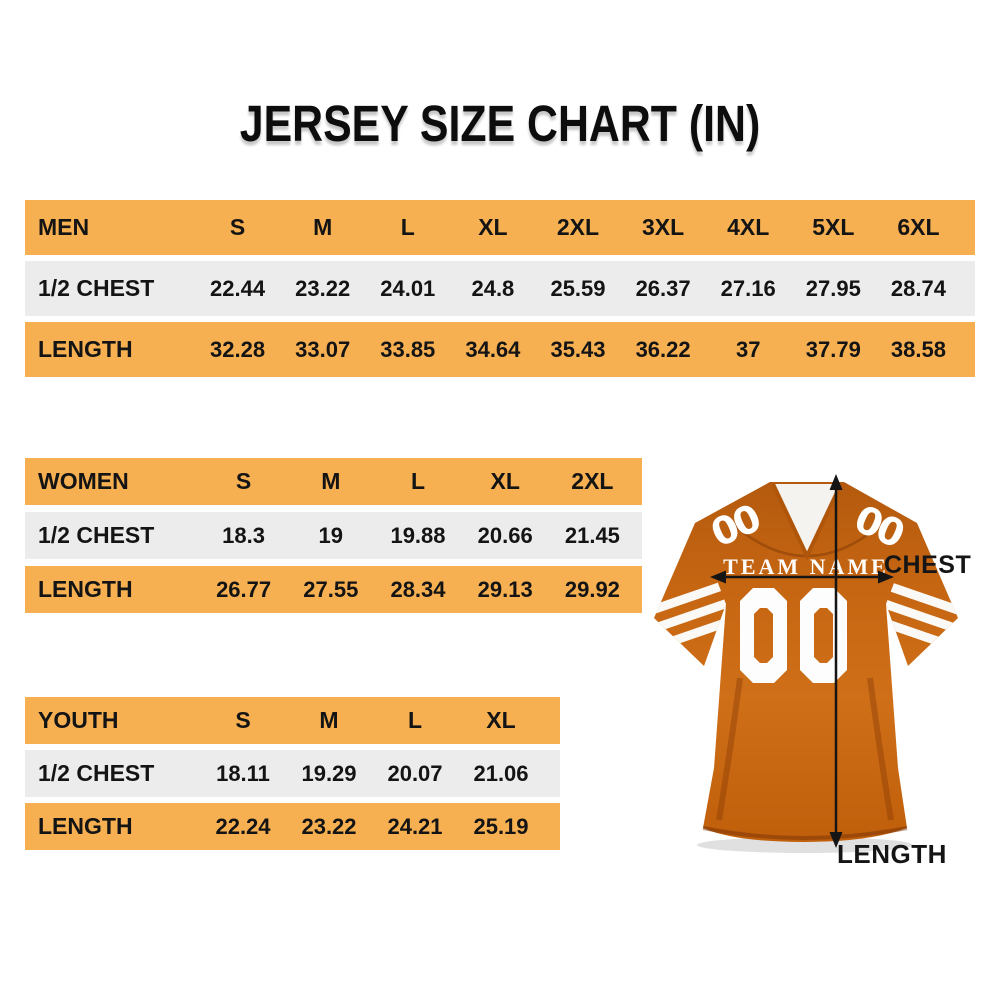 The image size is (1000, 1000). What do you see at coordinates (415, 773) in the screenshot?
I see `value-cell: 20.07` at bounding box center [415, 773].